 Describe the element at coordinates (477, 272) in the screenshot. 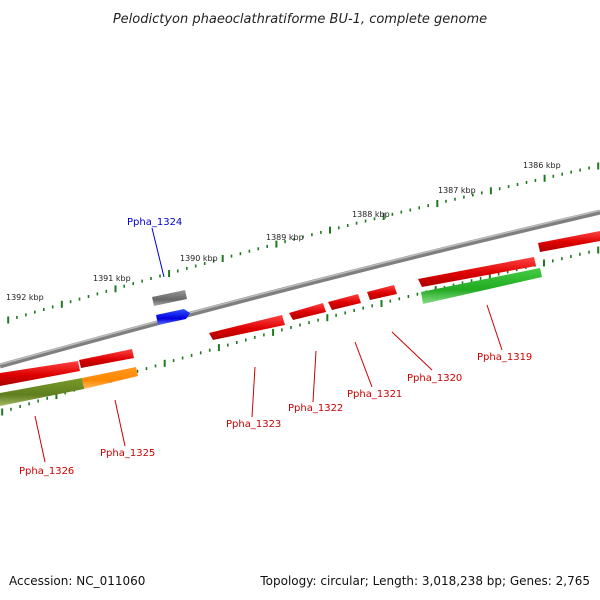

I see `gene-feature-ppha-1319-b` at that location.